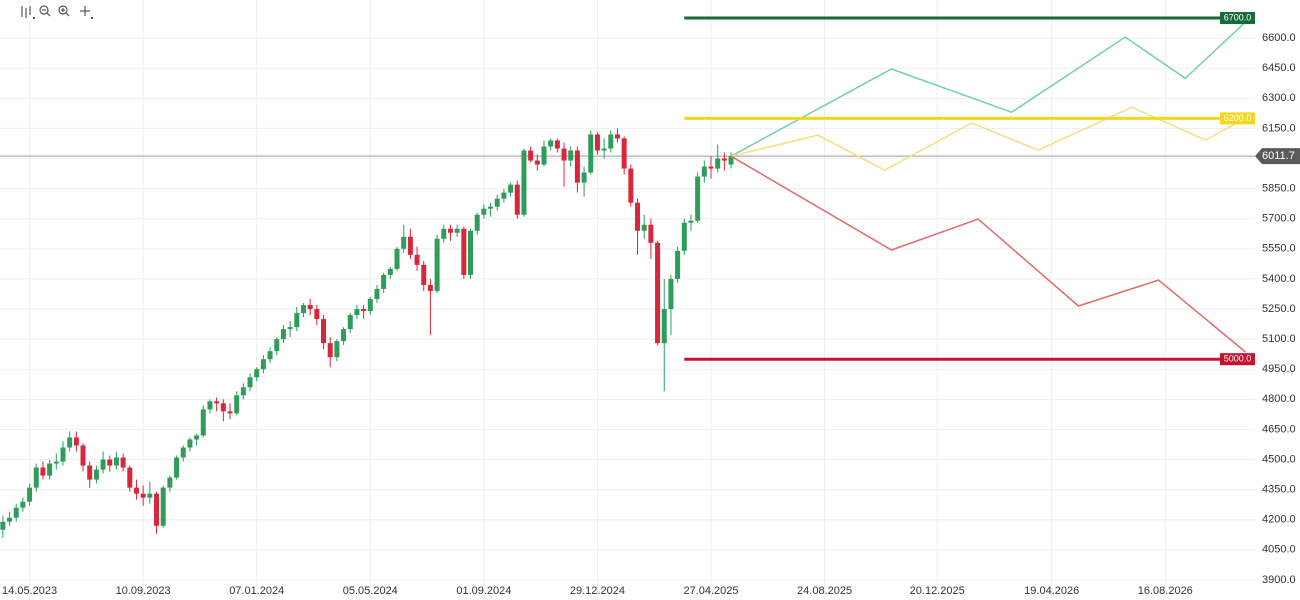 The width and height of the screenshot is (1300, 600). What do you see at coordinates (1279, 459) in the screenshot?
I see `y-tick-label: 4500.0` at bounding box center [1279, 459].